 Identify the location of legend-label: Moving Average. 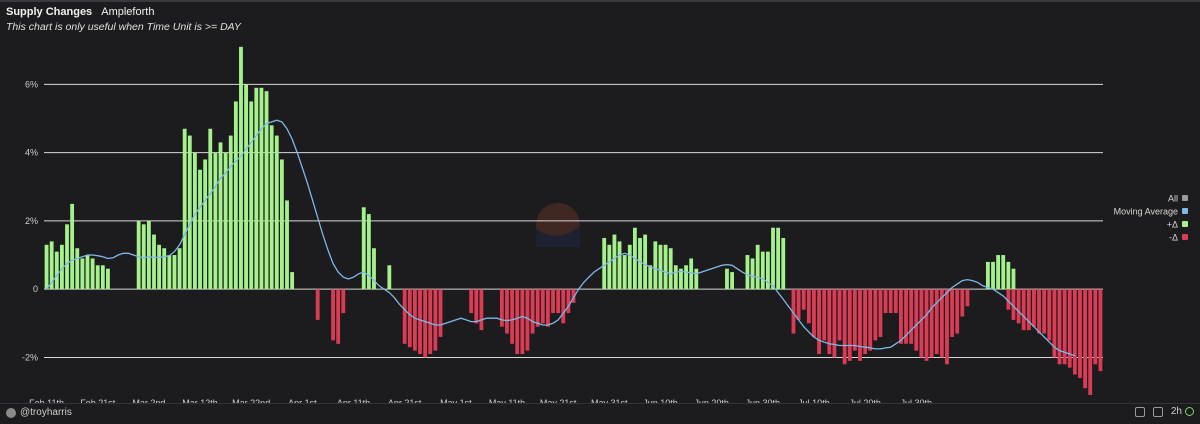
(1146, 212).